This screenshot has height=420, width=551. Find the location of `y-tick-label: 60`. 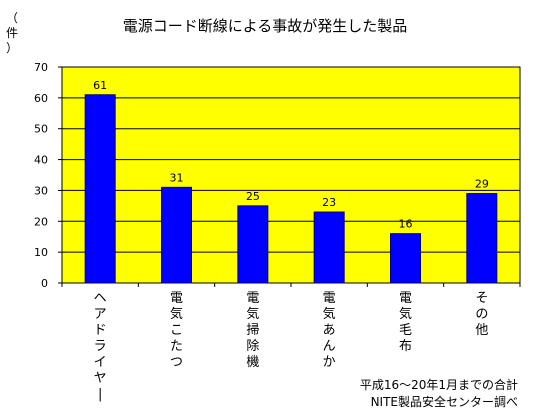

y-tick-label: 60 is located at coordinates (41, 98).